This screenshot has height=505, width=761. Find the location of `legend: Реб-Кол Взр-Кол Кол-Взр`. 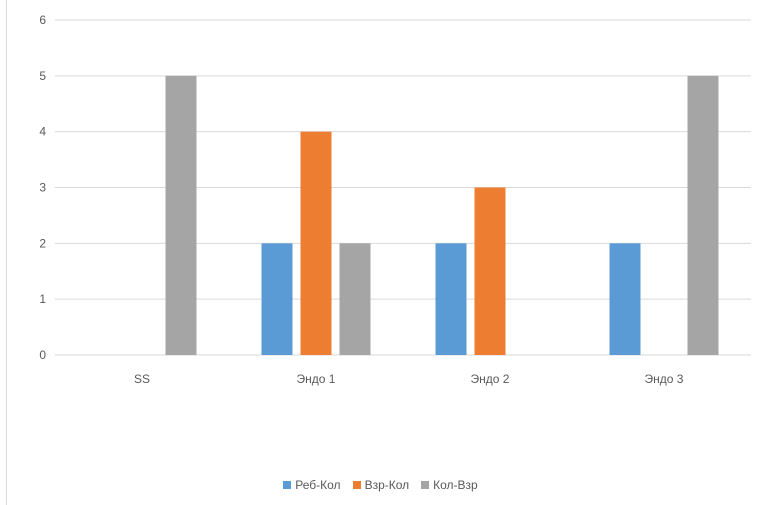

legend: Реб-Кол Взр-Кол Кол-Взр is located at coordinates (380, 485).